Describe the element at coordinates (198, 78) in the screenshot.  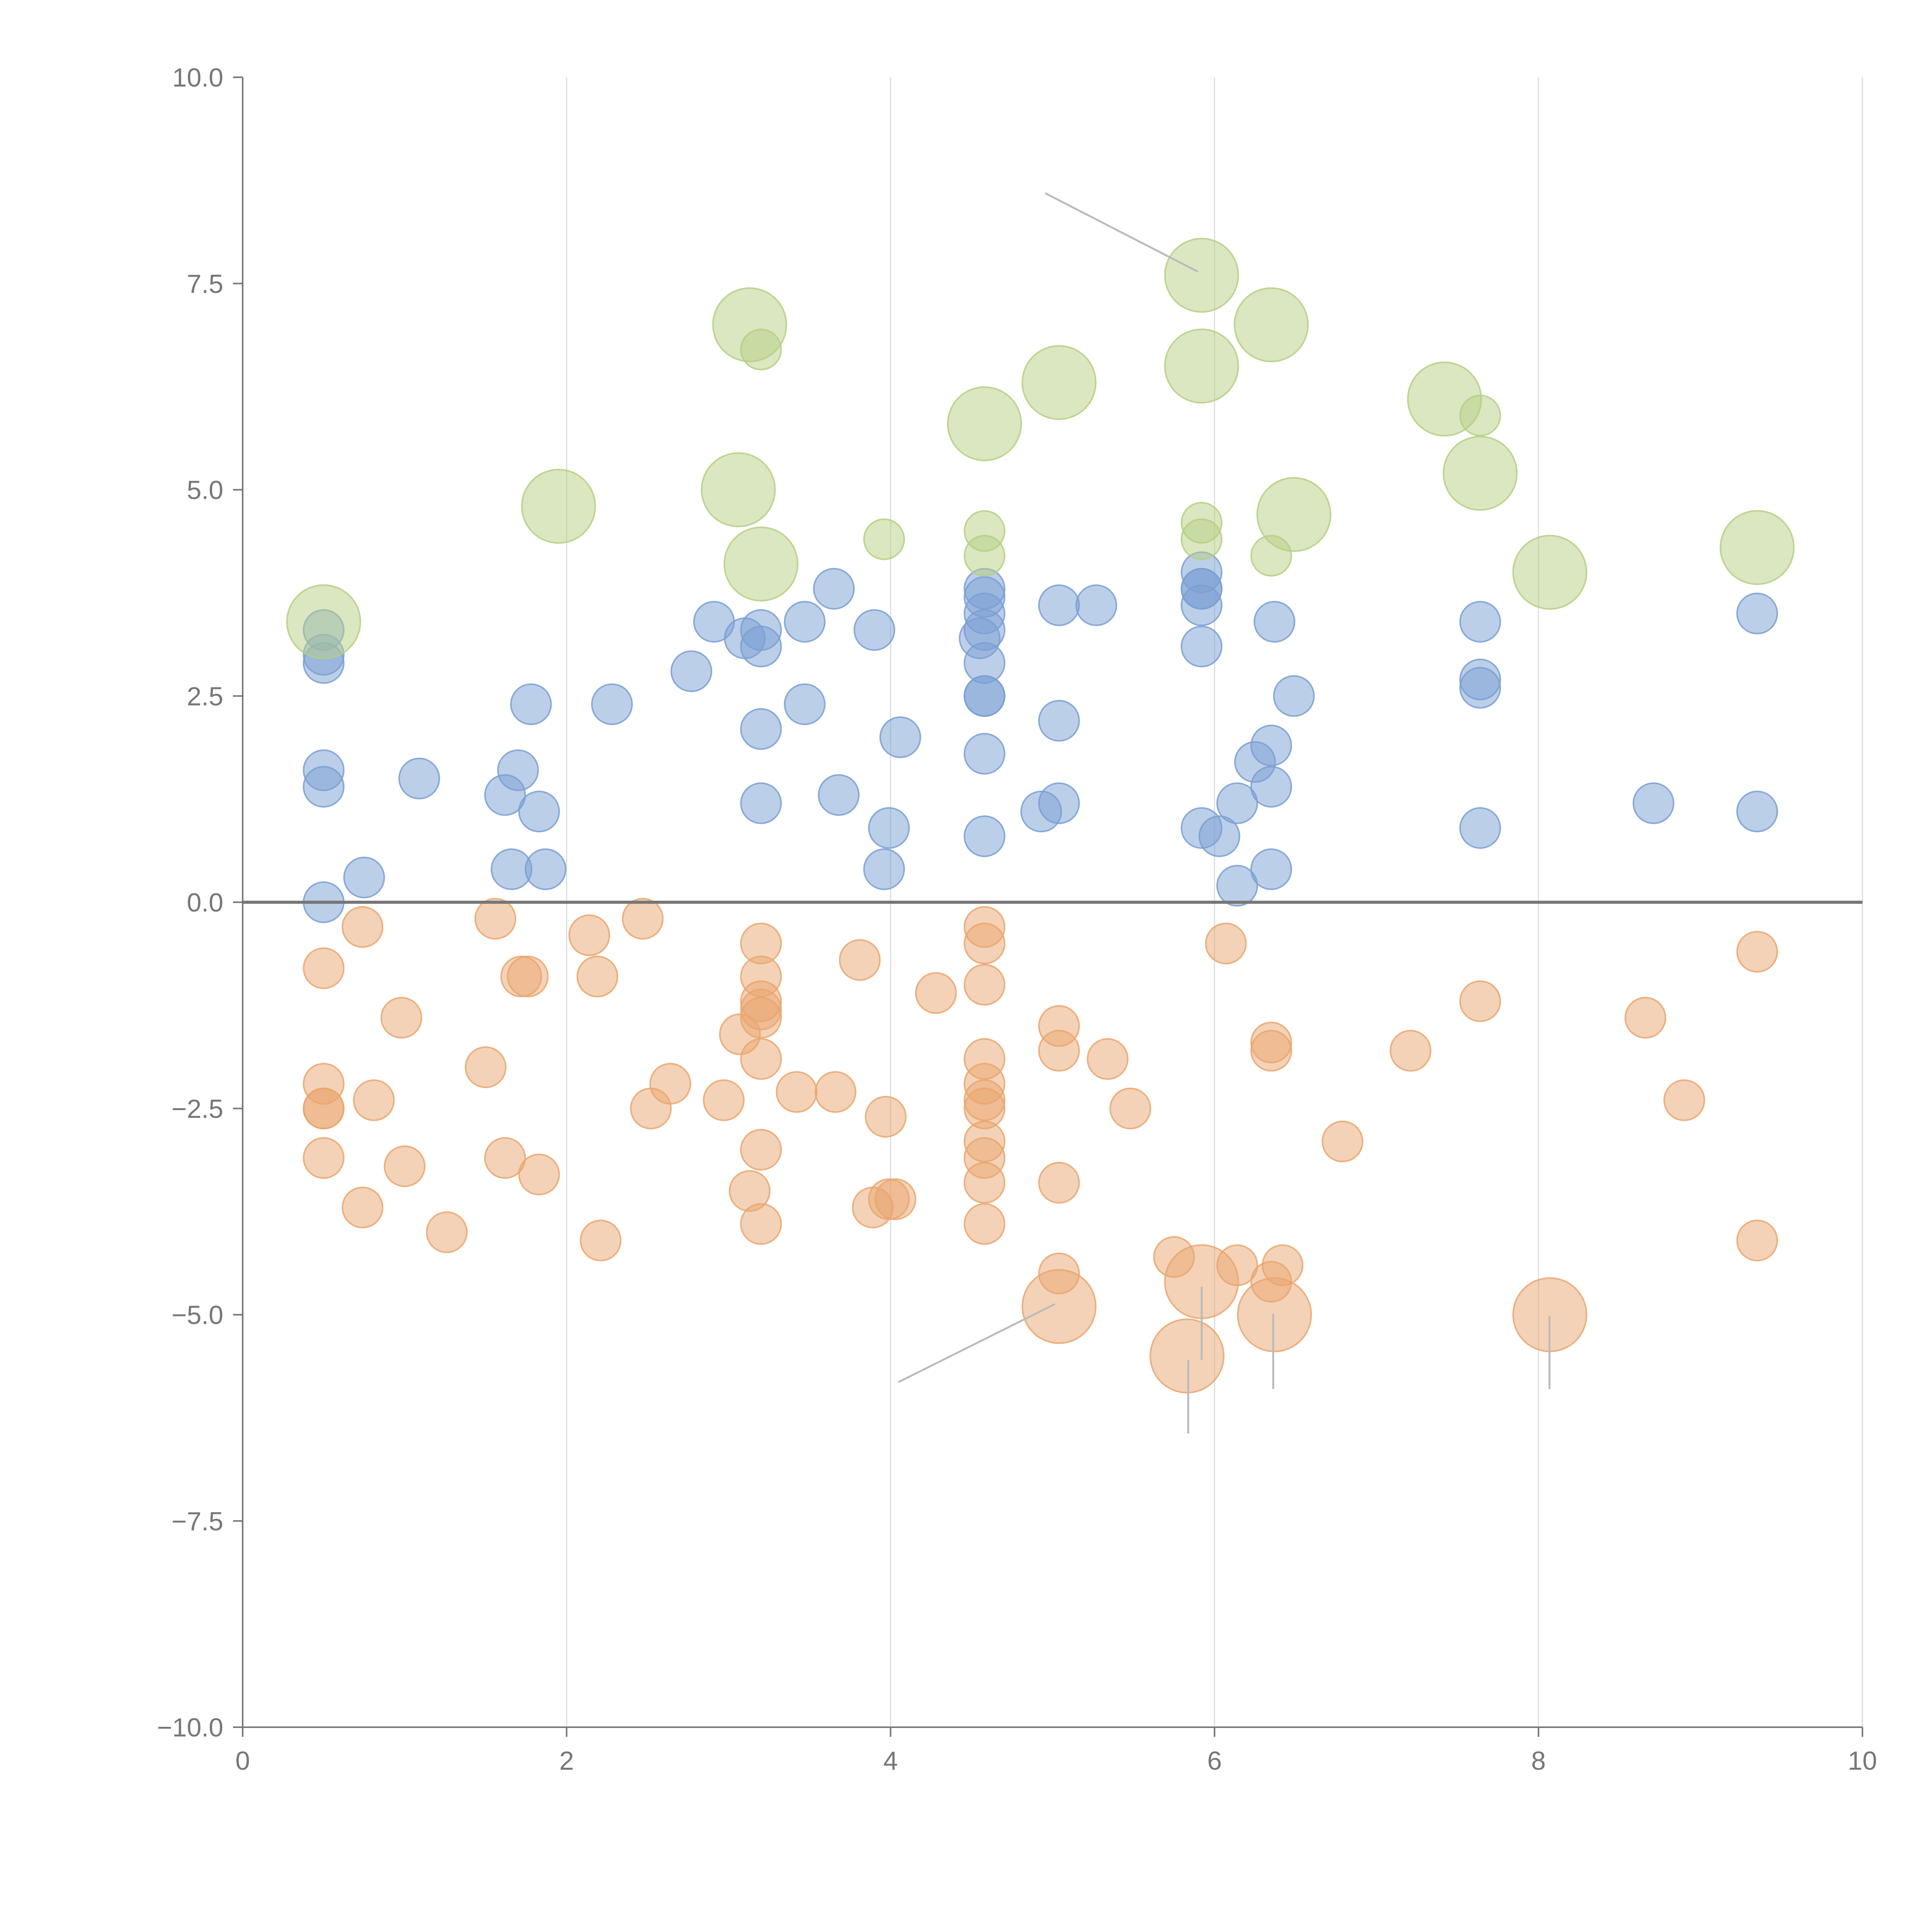
I see `y-tick-label: 10.0` at that location.